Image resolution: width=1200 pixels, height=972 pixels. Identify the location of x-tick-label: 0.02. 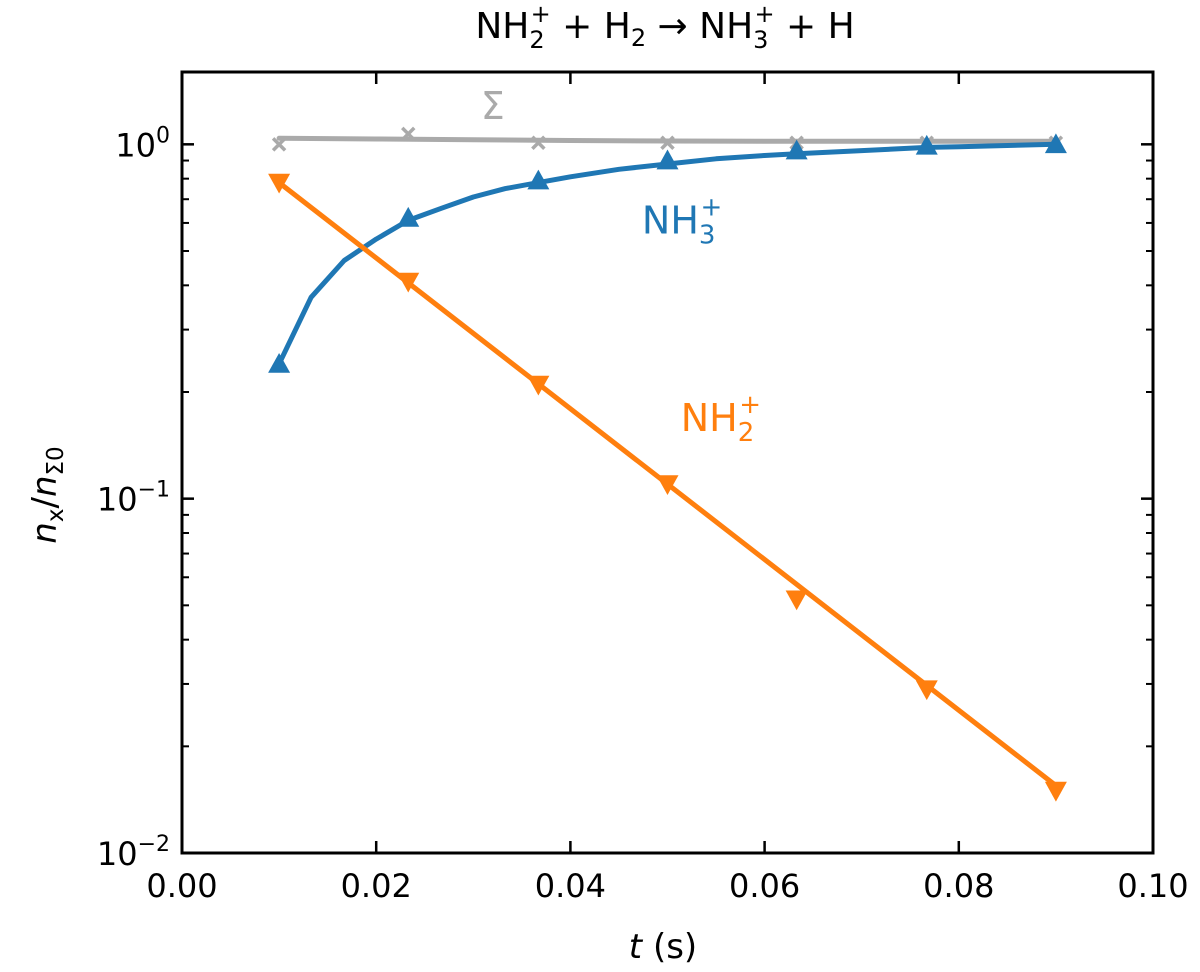
(376, 886).